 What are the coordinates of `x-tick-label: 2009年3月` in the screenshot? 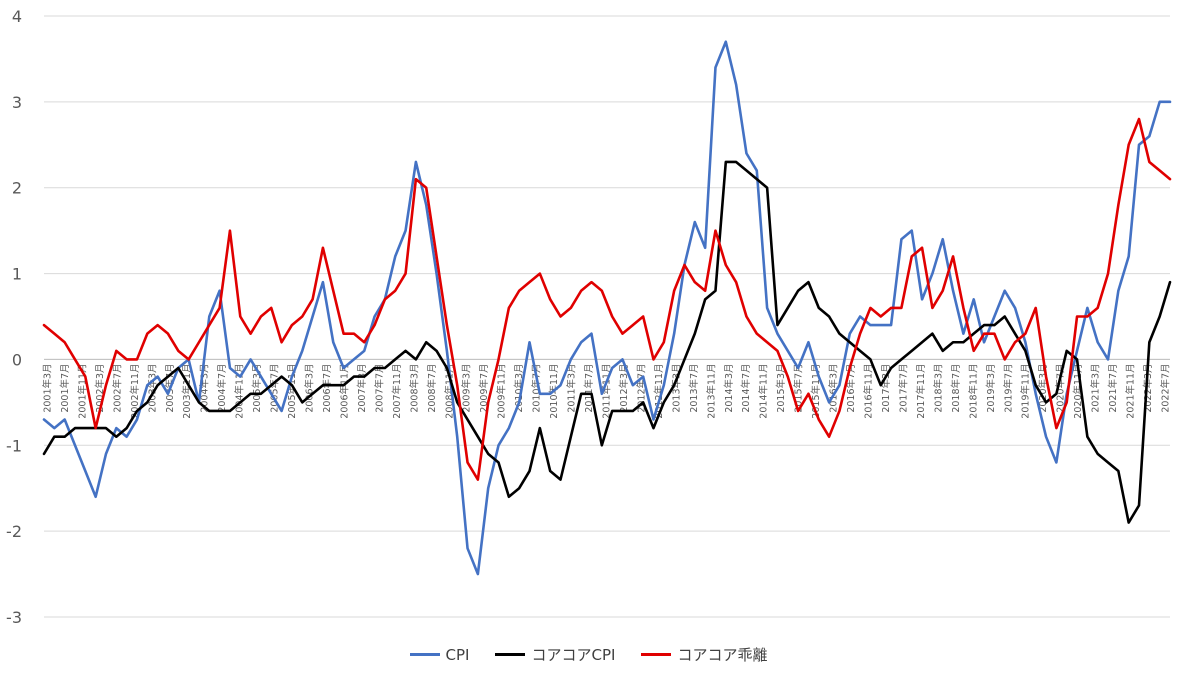 It's located at (467, 387).